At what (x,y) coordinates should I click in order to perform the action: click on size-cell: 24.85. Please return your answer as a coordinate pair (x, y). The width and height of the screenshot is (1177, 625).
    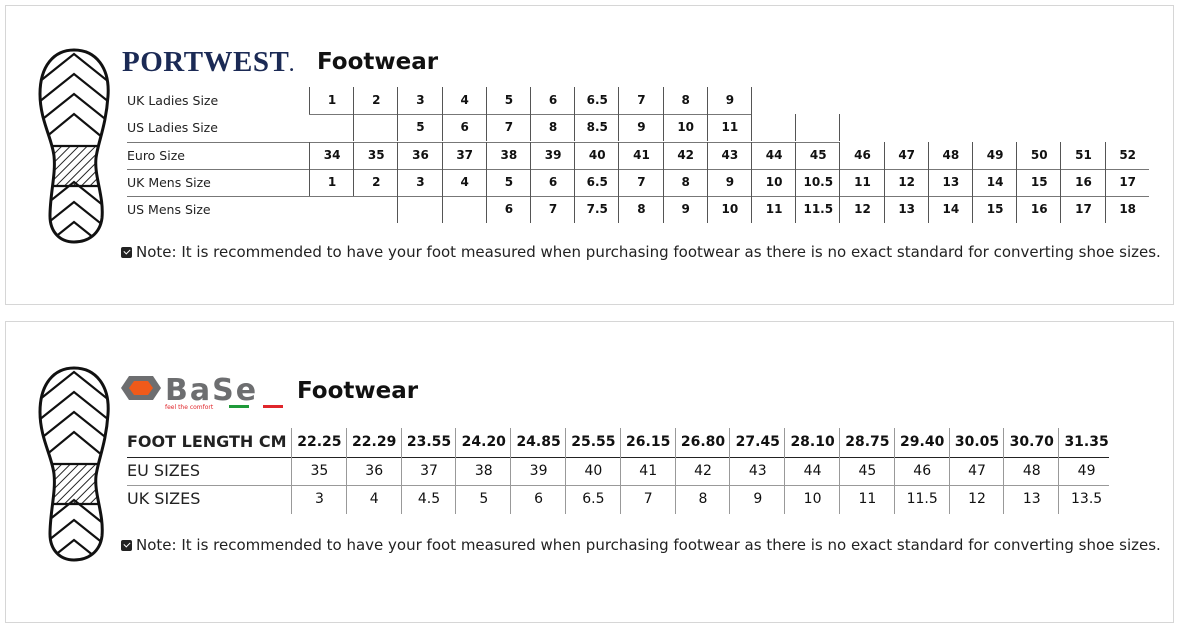
    Looking at the image, I should click on (538, 442).